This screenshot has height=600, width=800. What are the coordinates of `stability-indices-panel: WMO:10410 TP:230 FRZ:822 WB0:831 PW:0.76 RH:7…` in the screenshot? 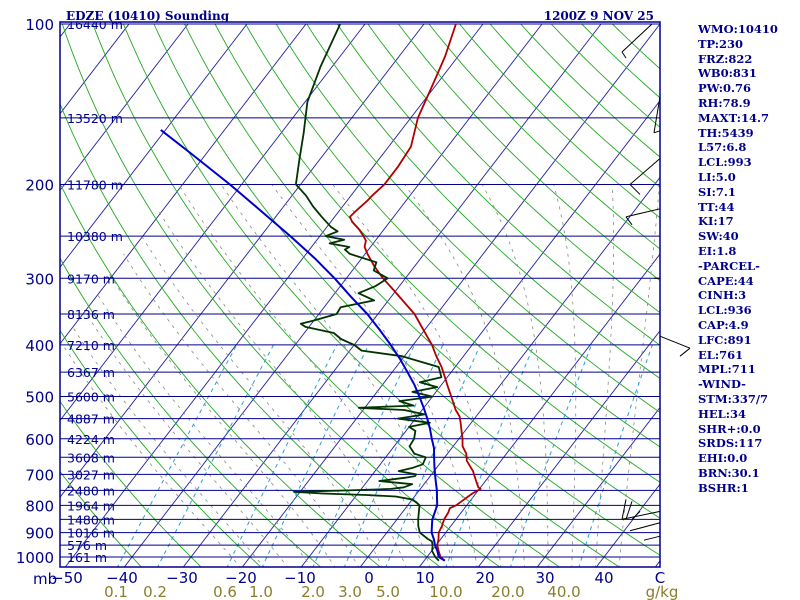 It's located at (748, 259).